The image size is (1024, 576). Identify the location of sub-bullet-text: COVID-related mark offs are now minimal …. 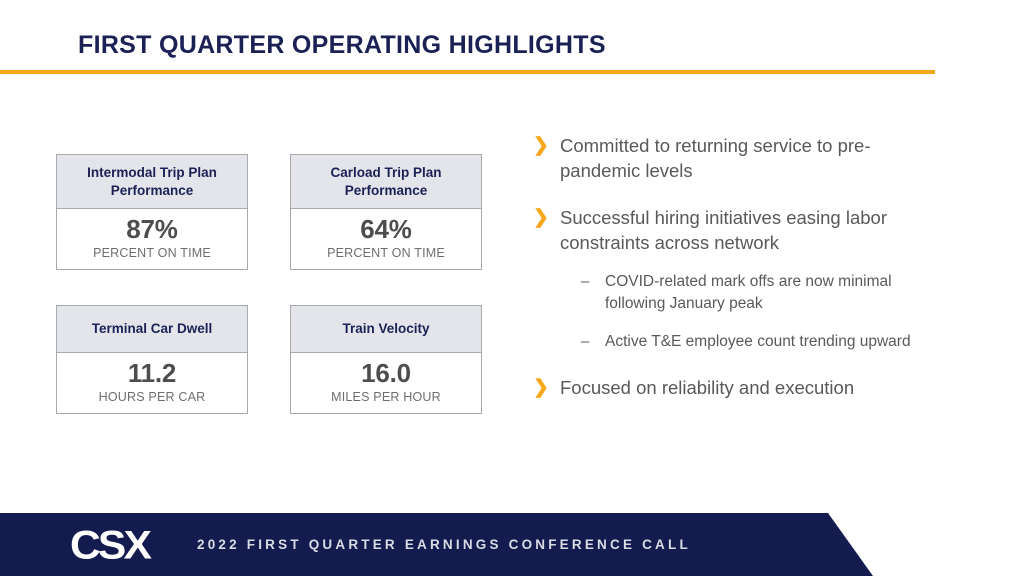
(748, 292).